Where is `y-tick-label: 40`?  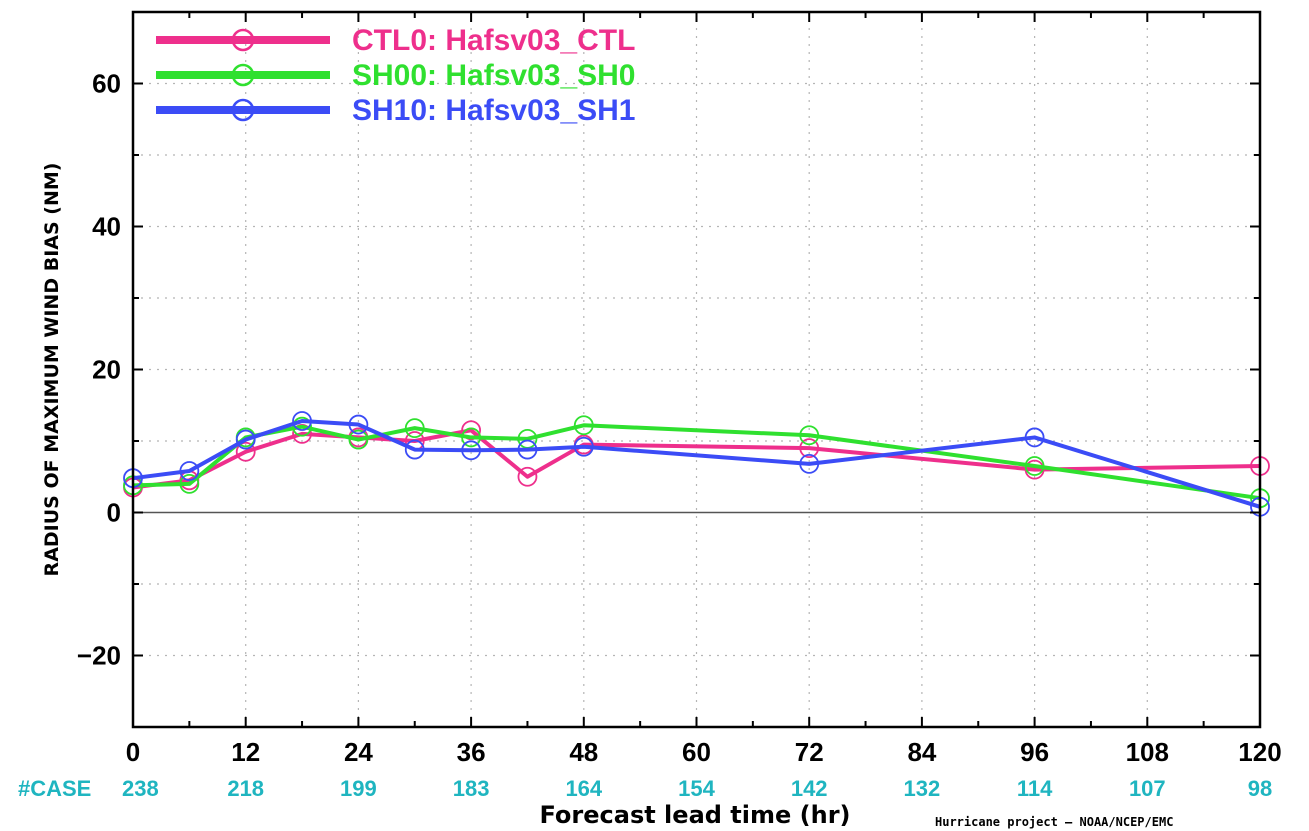
y-tick-label: 40 is located at coordinates (106, 227).